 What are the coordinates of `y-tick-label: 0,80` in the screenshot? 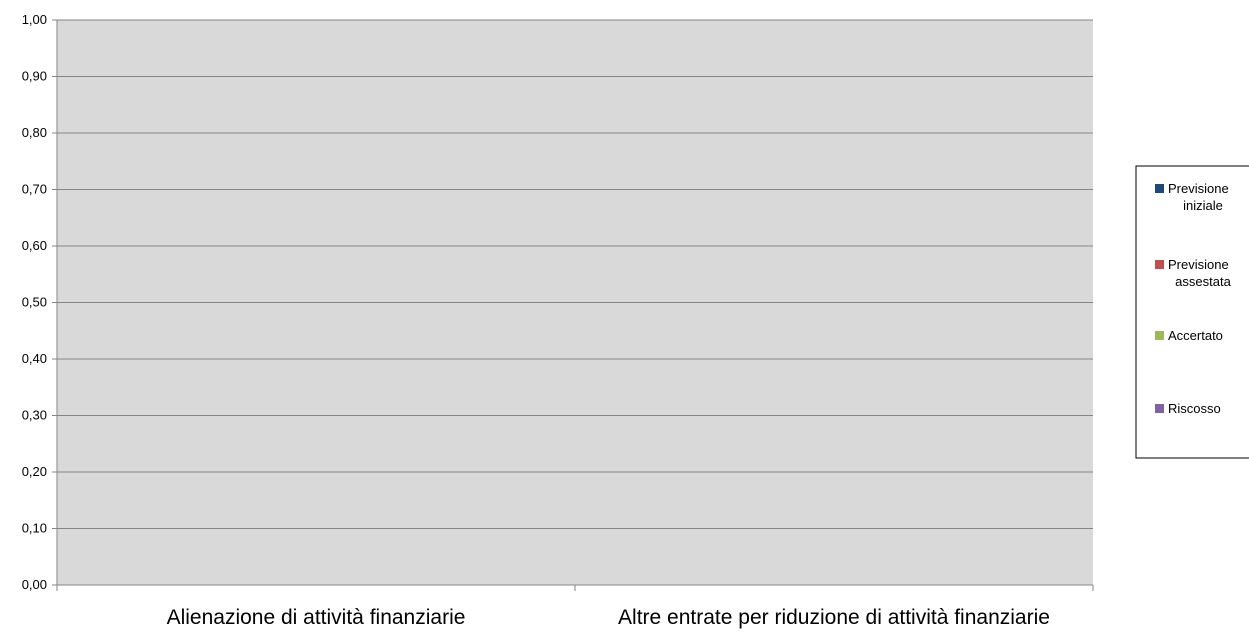 It's located at (34, 132).